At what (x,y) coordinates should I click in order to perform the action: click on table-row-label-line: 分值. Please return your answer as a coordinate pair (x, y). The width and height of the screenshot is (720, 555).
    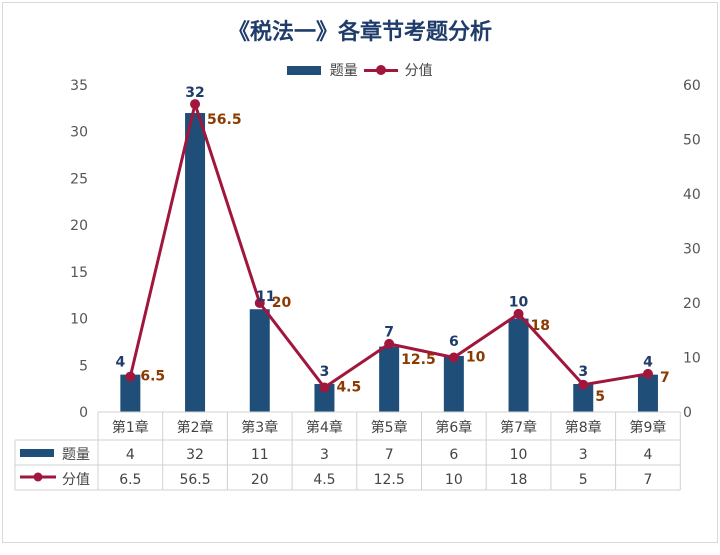
    Looking at the image, I should click on (76, 480).